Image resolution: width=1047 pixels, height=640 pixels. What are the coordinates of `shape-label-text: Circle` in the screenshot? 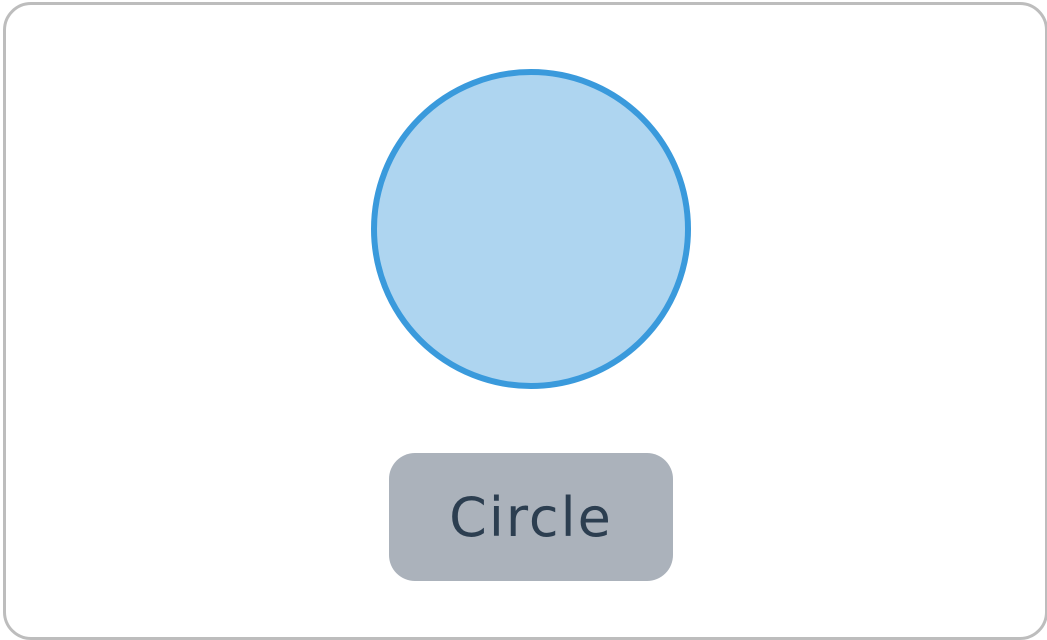 It's located at (531, 517).